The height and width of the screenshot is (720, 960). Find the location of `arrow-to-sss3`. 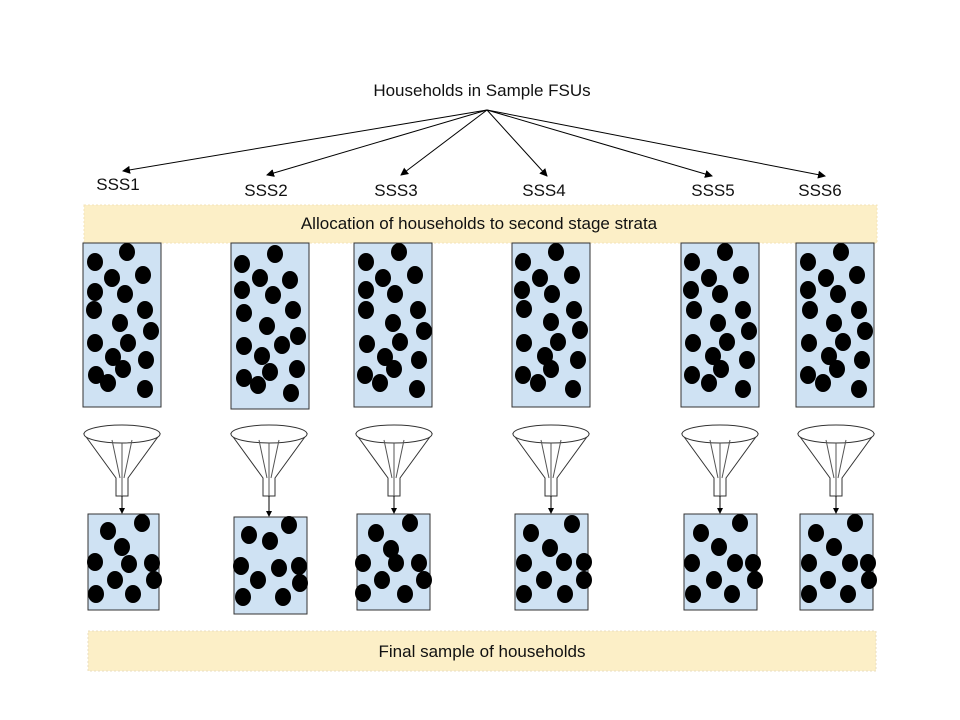

arrow-to-sss3 is located at coordinates (444, 142).